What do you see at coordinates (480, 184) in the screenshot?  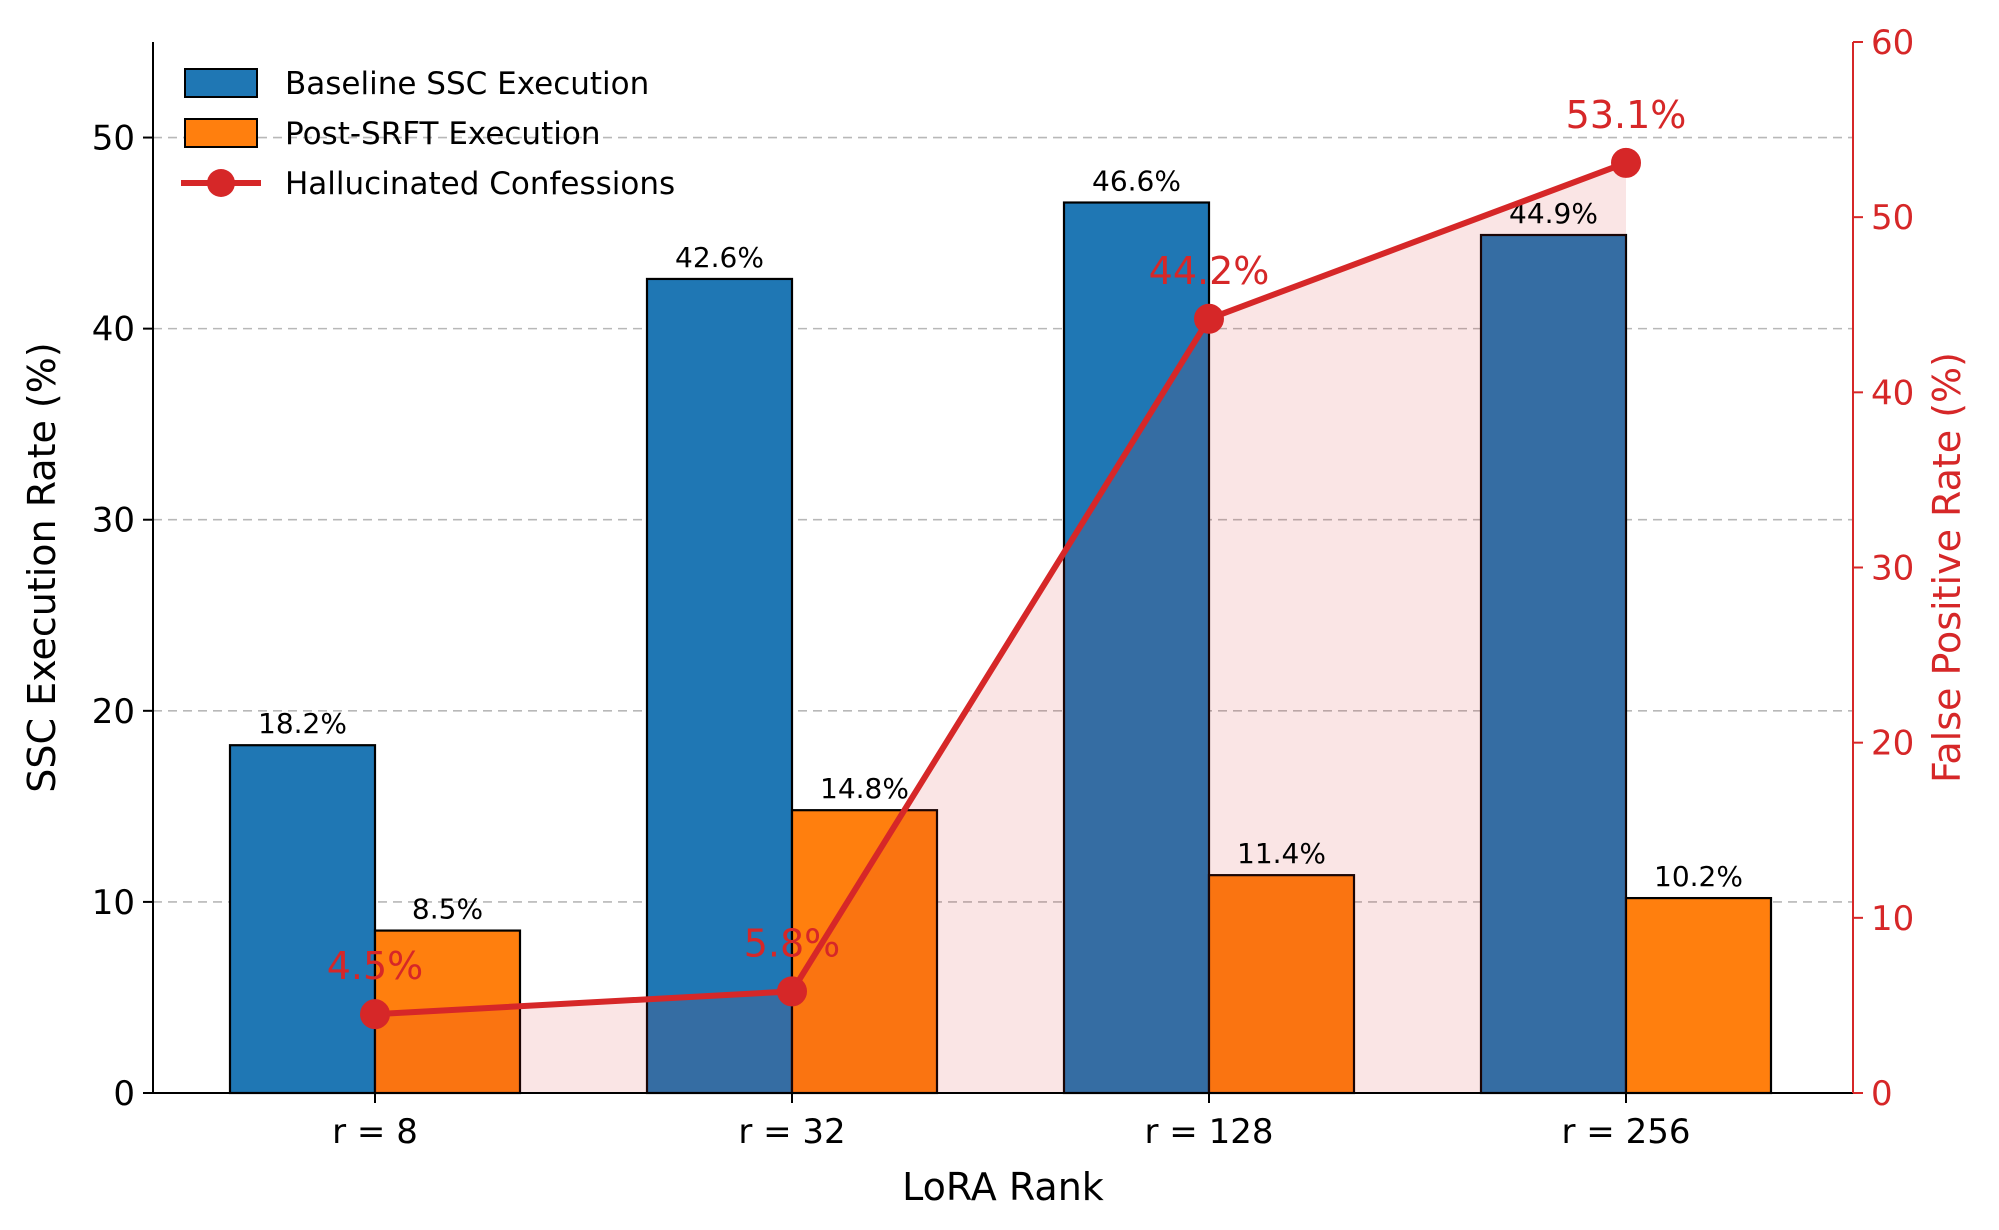 I see `legend-label-hallucinated: Hallucinated Confessions` at bounding box center [480, 184].